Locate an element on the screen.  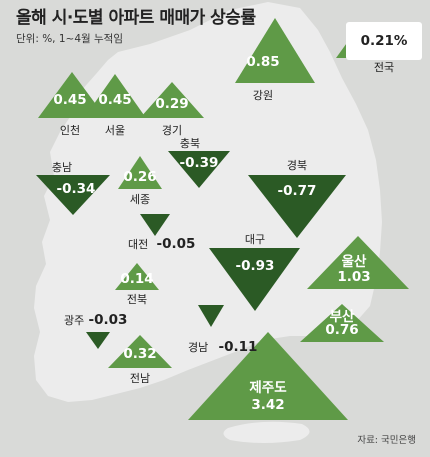
label-daegu: 대구 is located at coordinates (255, 239).